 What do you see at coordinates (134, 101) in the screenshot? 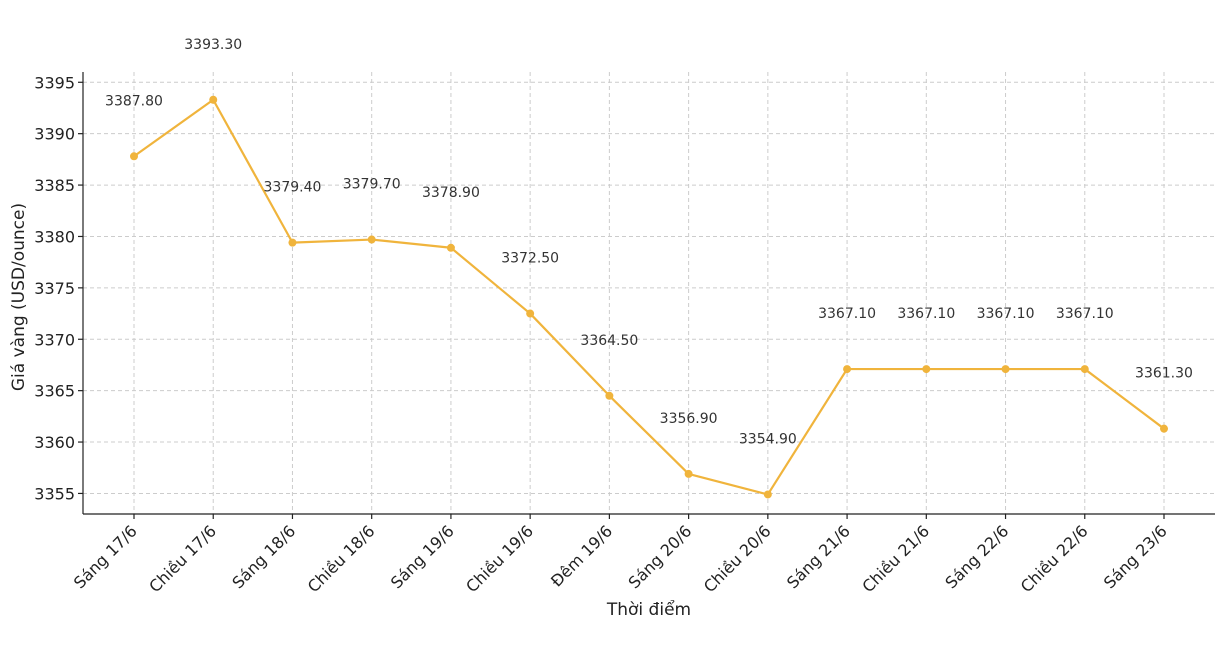
I see `data-label: 3387.80` at bounding box center [134, 101].